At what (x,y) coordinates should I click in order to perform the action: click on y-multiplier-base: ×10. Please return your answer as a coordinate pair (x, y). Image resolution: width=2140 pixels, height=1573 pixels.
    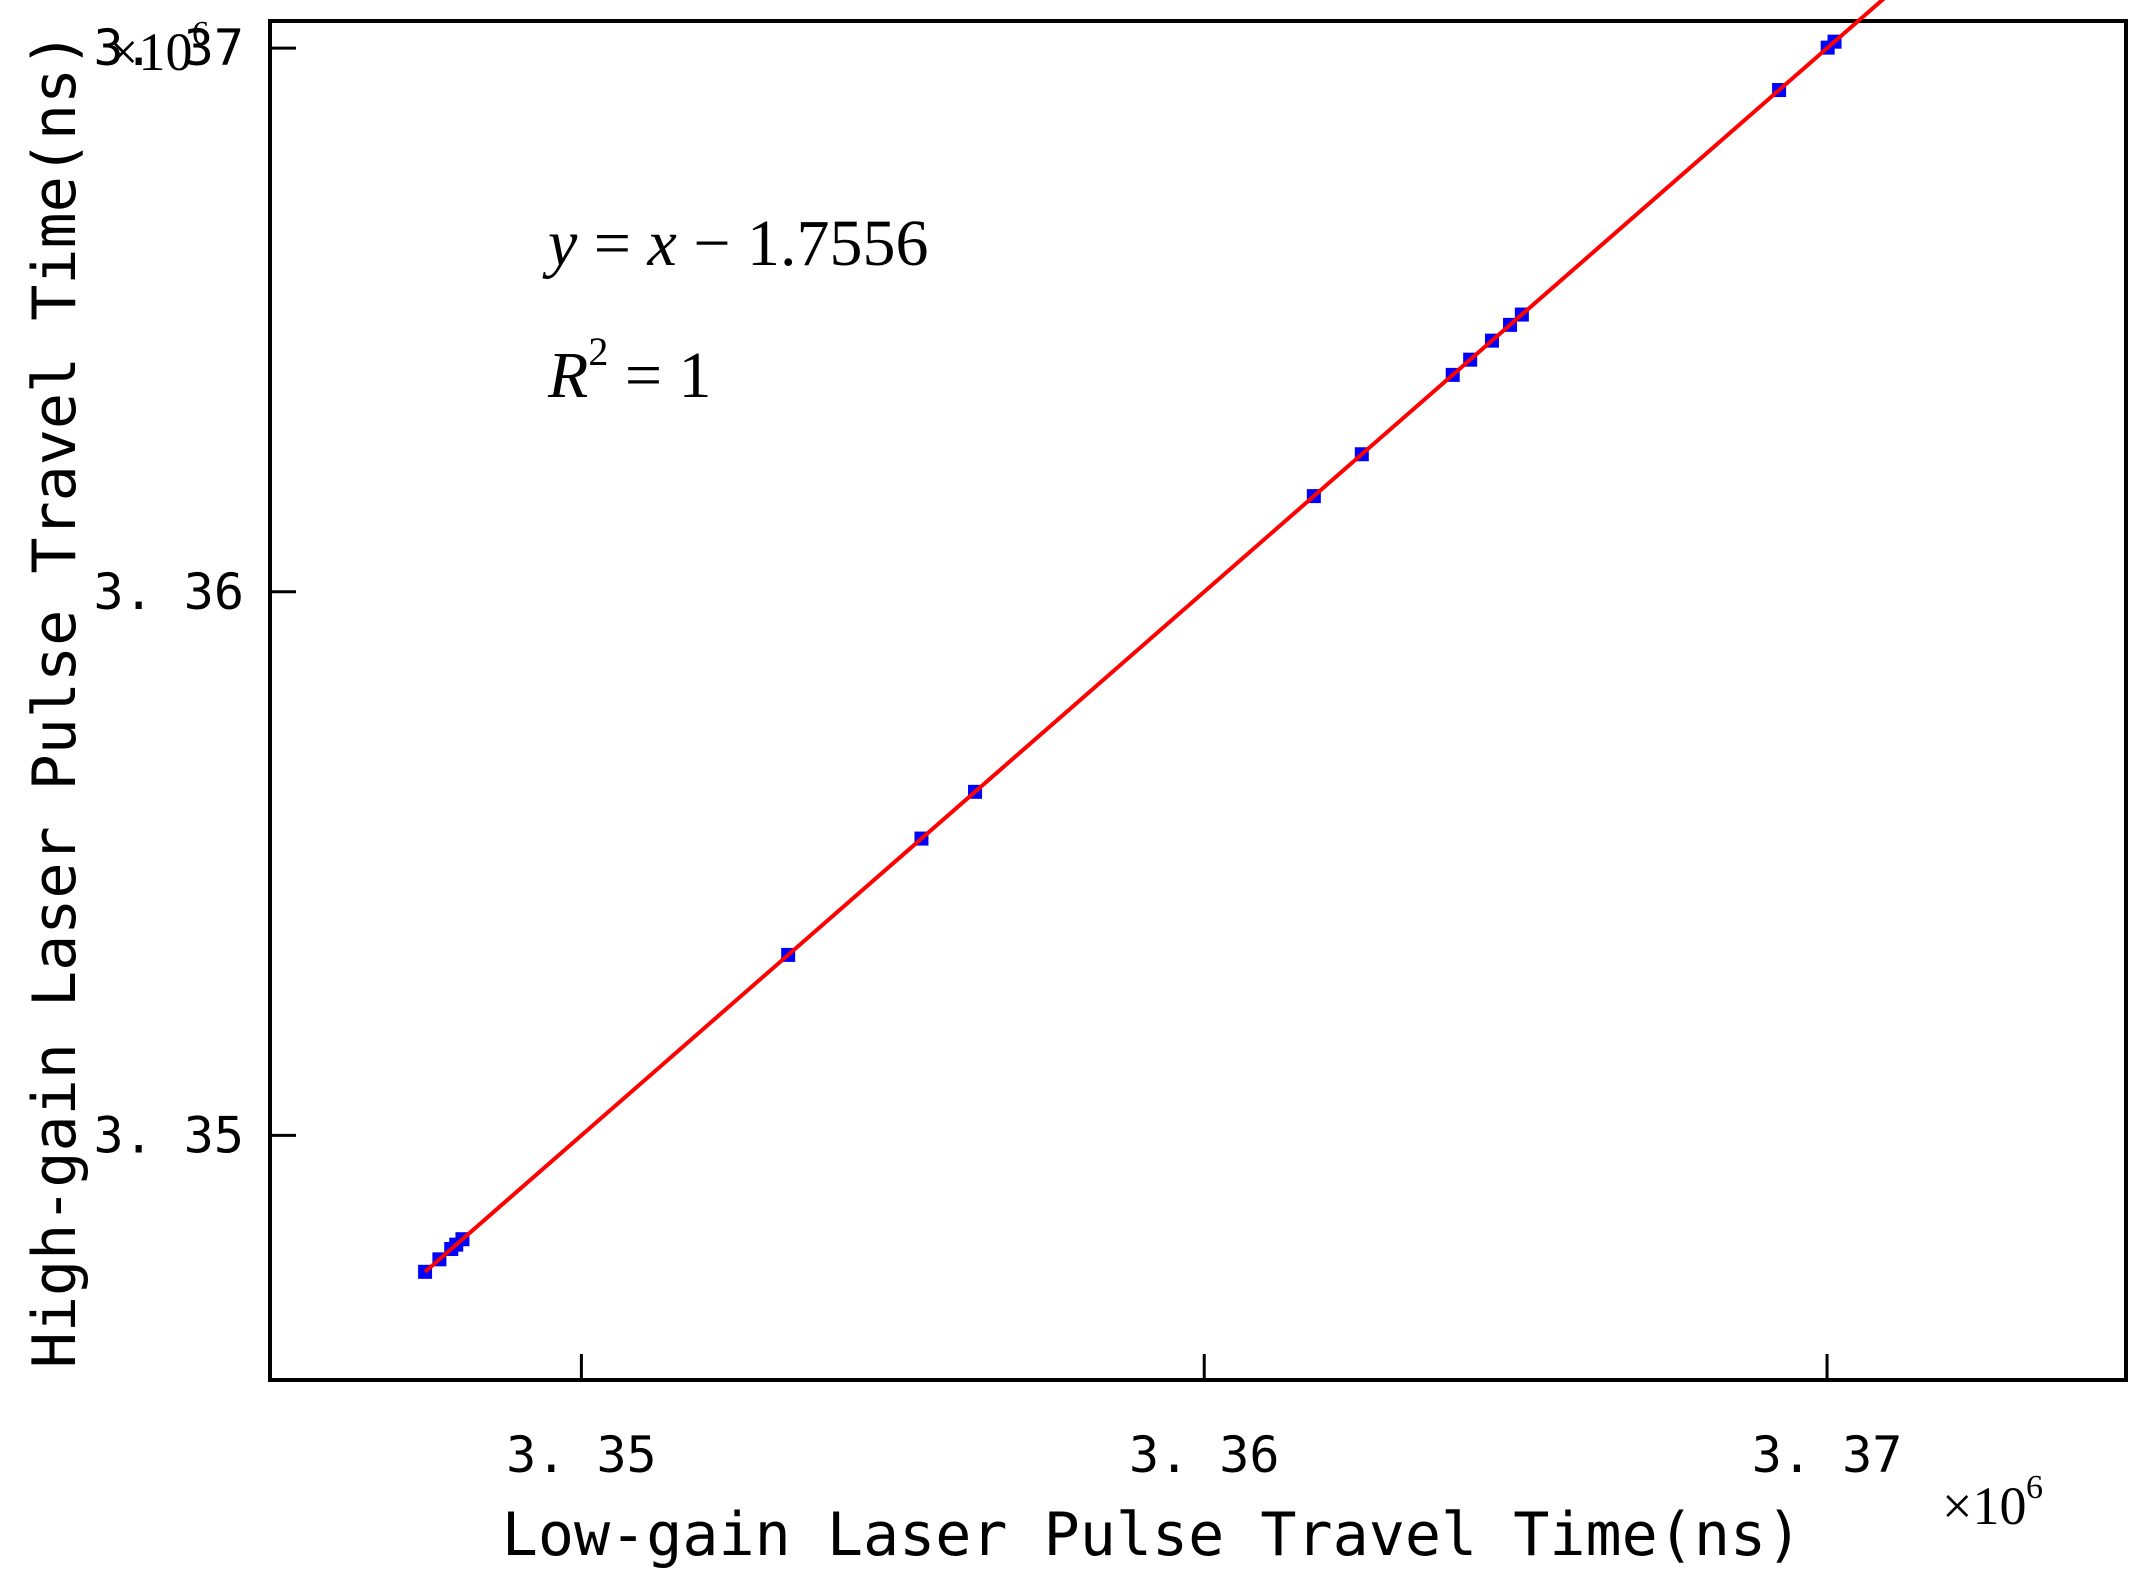
    Looking at the image, I should click on (150, 52).